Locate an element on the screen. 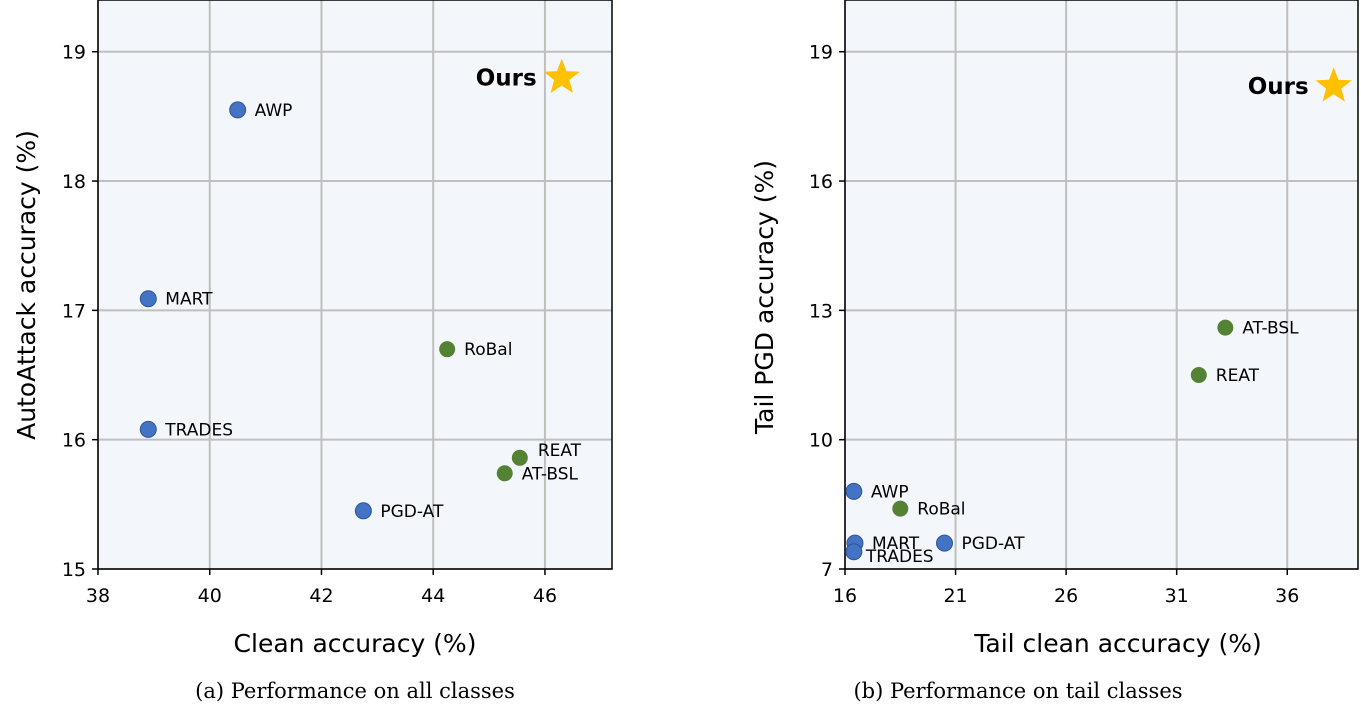 The image size is (1361, 707). y-tick-label: 7 is located at coordinates (827, 570).